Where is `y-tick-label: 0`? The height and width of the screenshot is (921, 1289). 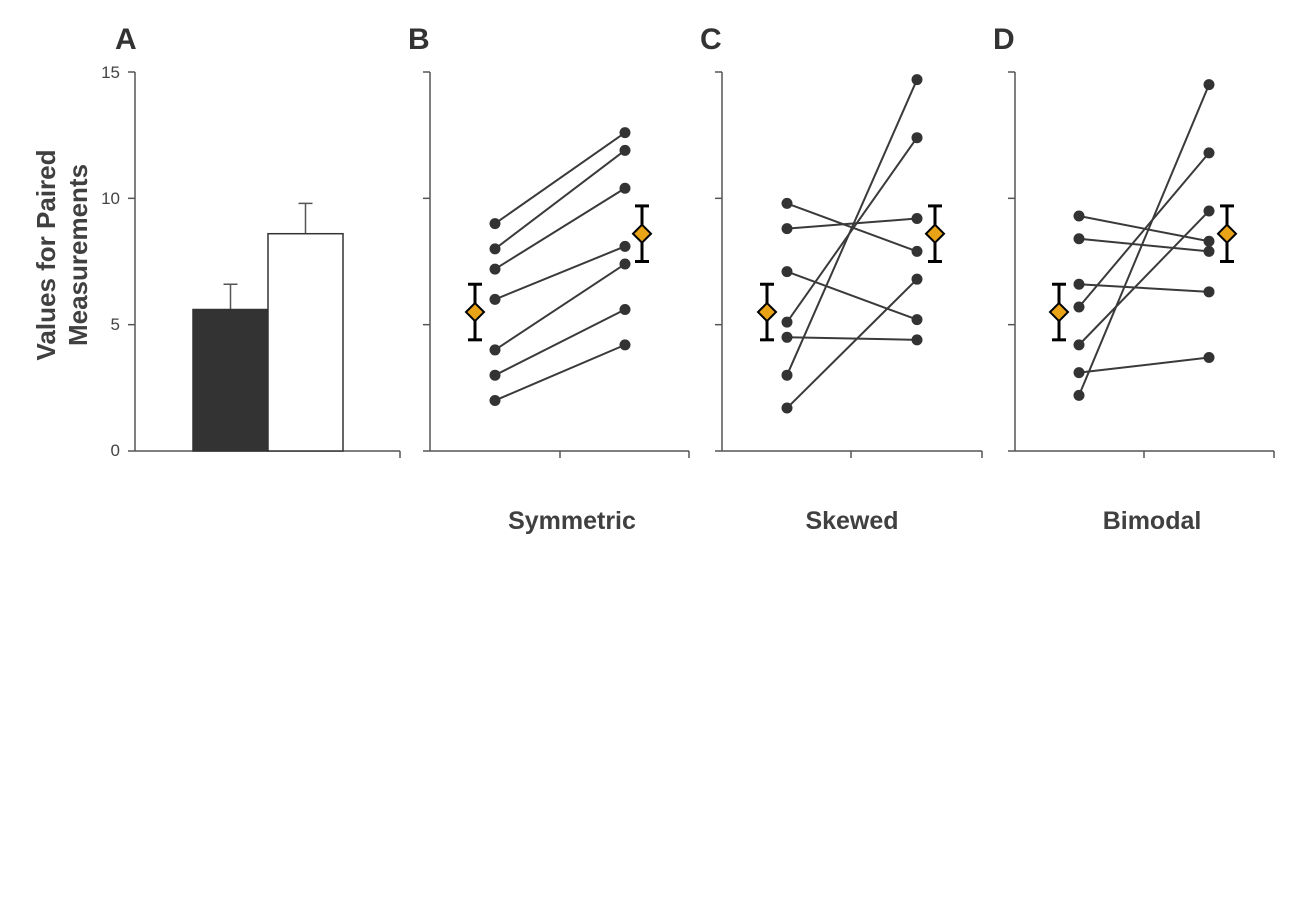 y-tick-label: 0 is located at coordinates (115, 450).